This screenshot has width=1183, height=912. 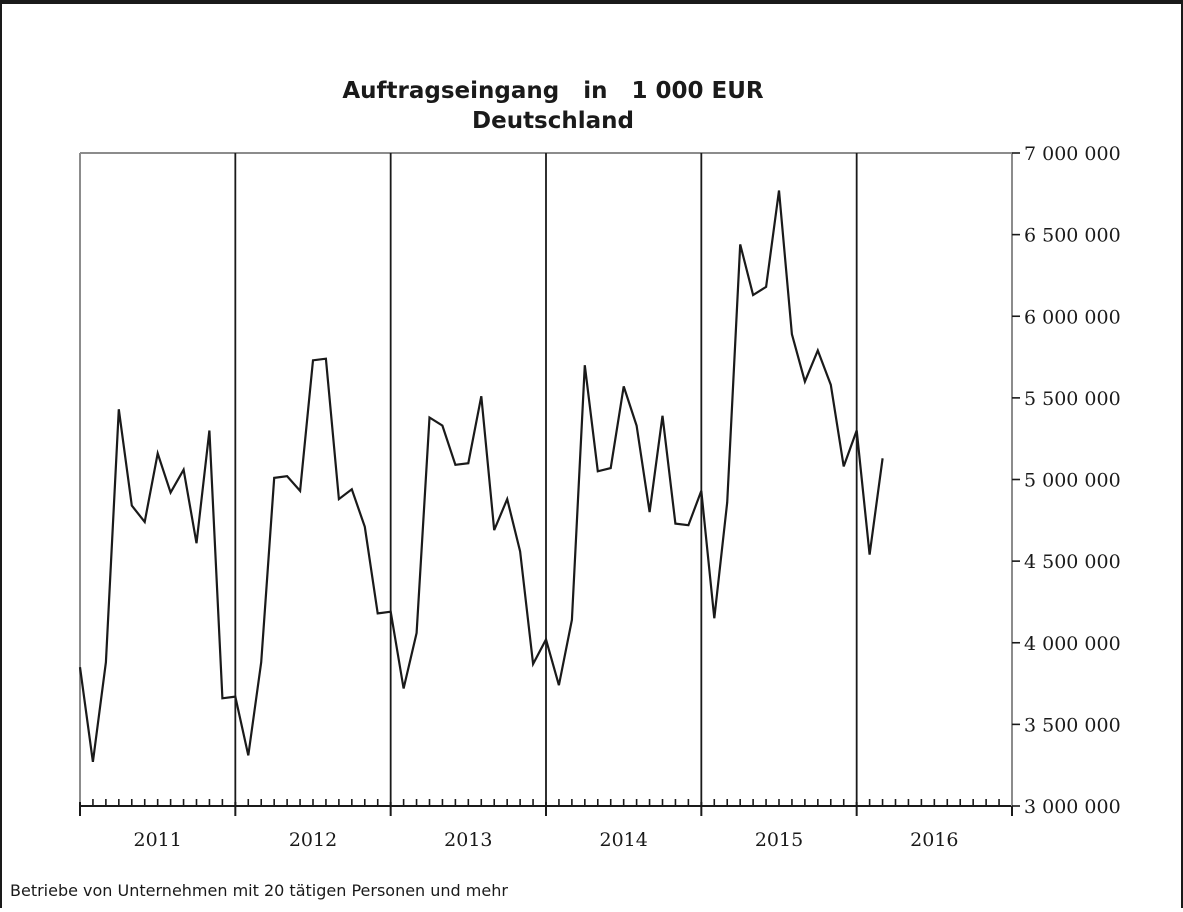 I want to click on x-tick-label: 2014, so click(x=623, y=840).